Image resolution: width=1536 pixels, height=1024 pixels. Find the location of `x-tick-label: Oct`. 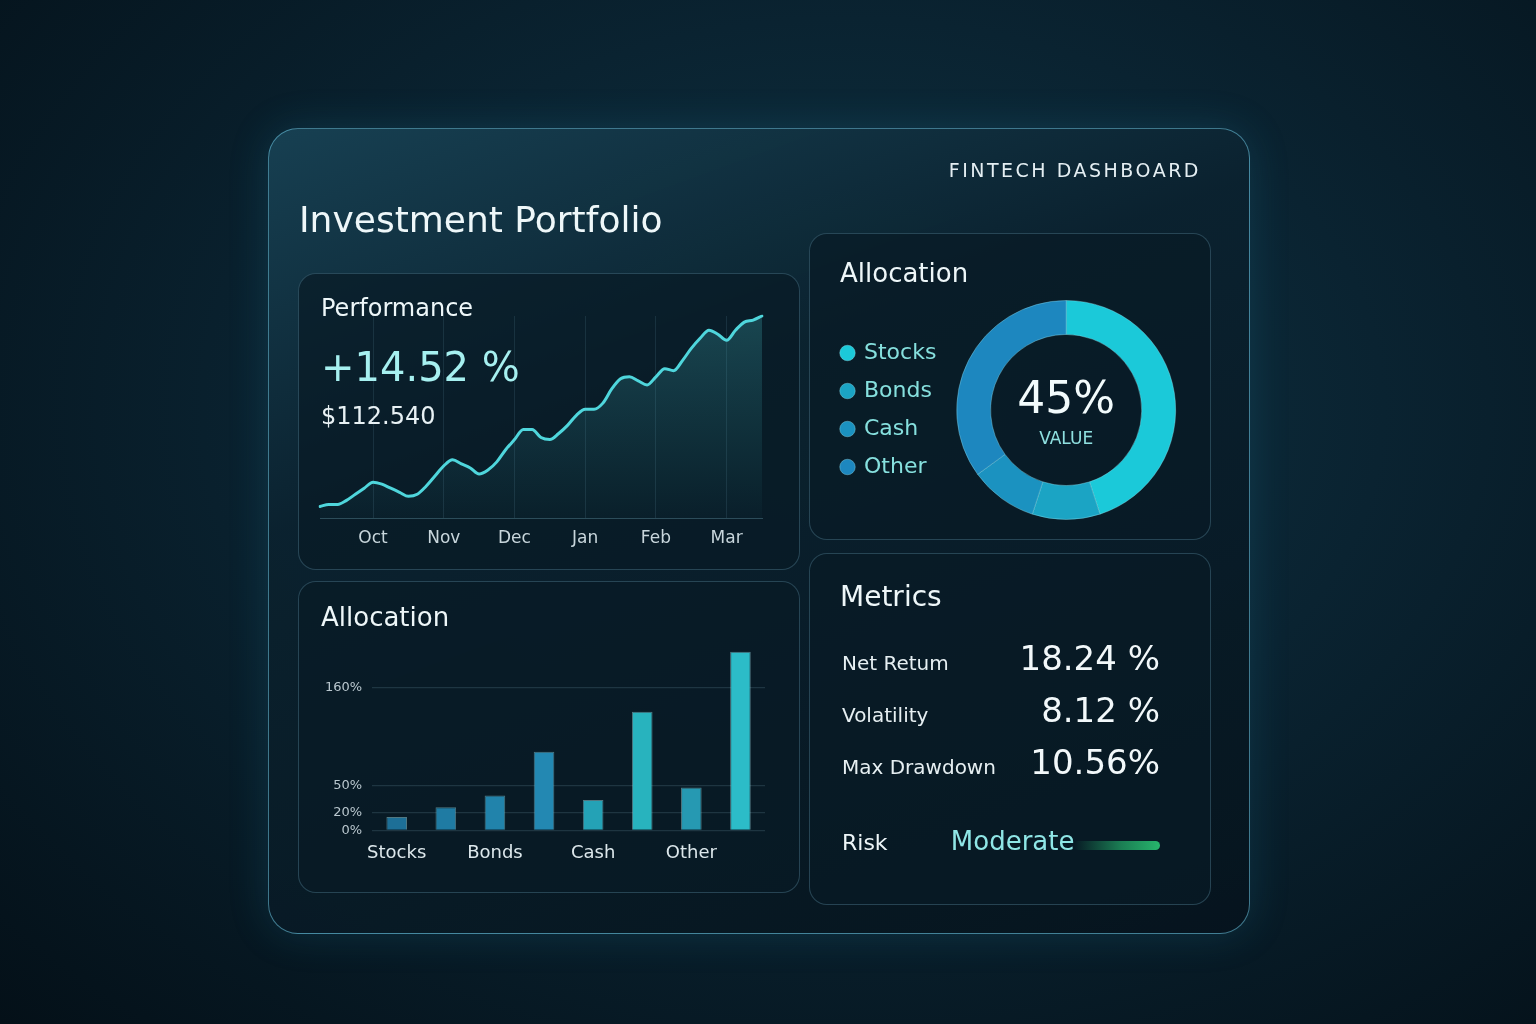

x-tick-label: Oct is located at coordinates (373, 537).